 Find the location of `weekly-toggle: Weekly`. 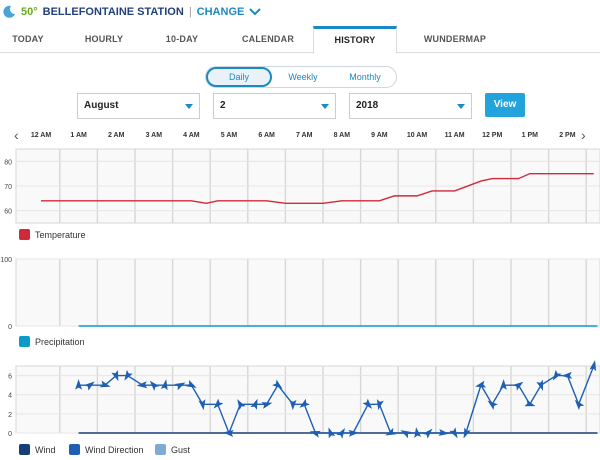

weekly-toggle: Weekly is located at coordinates (303, 77).